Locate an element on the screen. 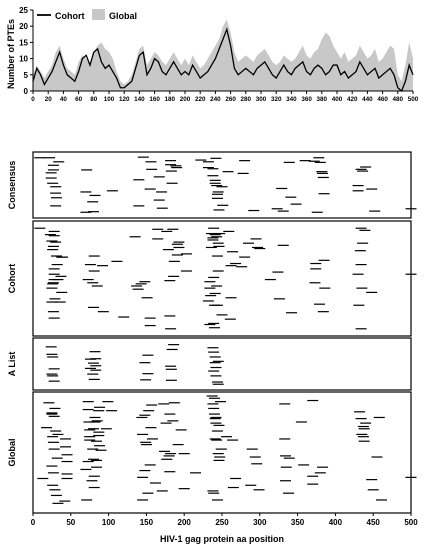  x-tick-label: 180 is located at coordinates (170, 99).